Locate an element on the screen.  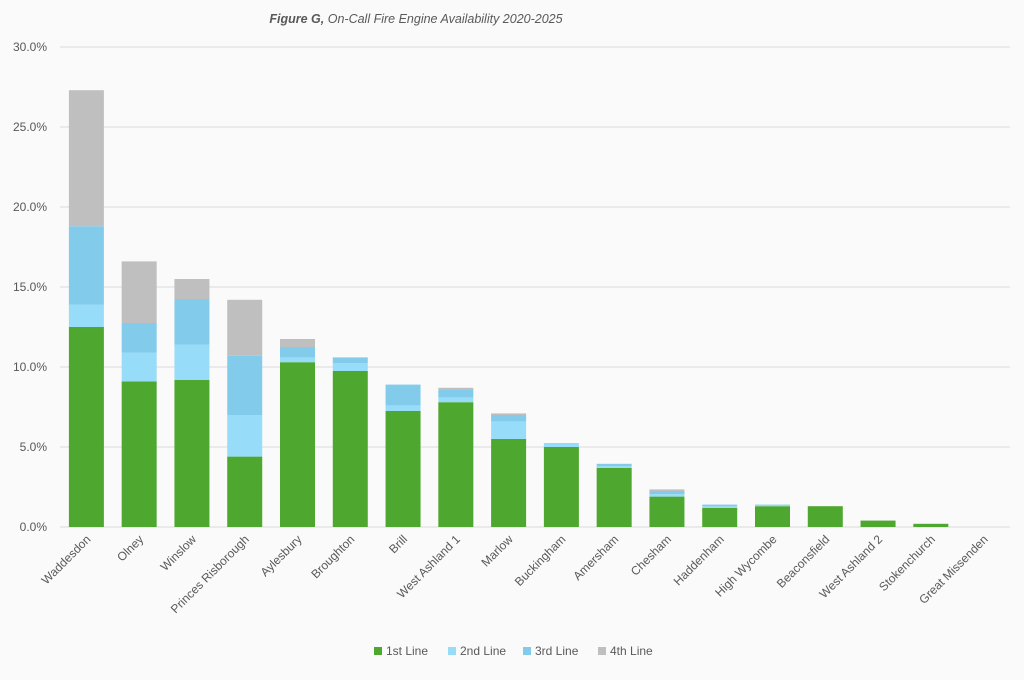
legend-item: 4th Line is located at coordinates (625, 651).